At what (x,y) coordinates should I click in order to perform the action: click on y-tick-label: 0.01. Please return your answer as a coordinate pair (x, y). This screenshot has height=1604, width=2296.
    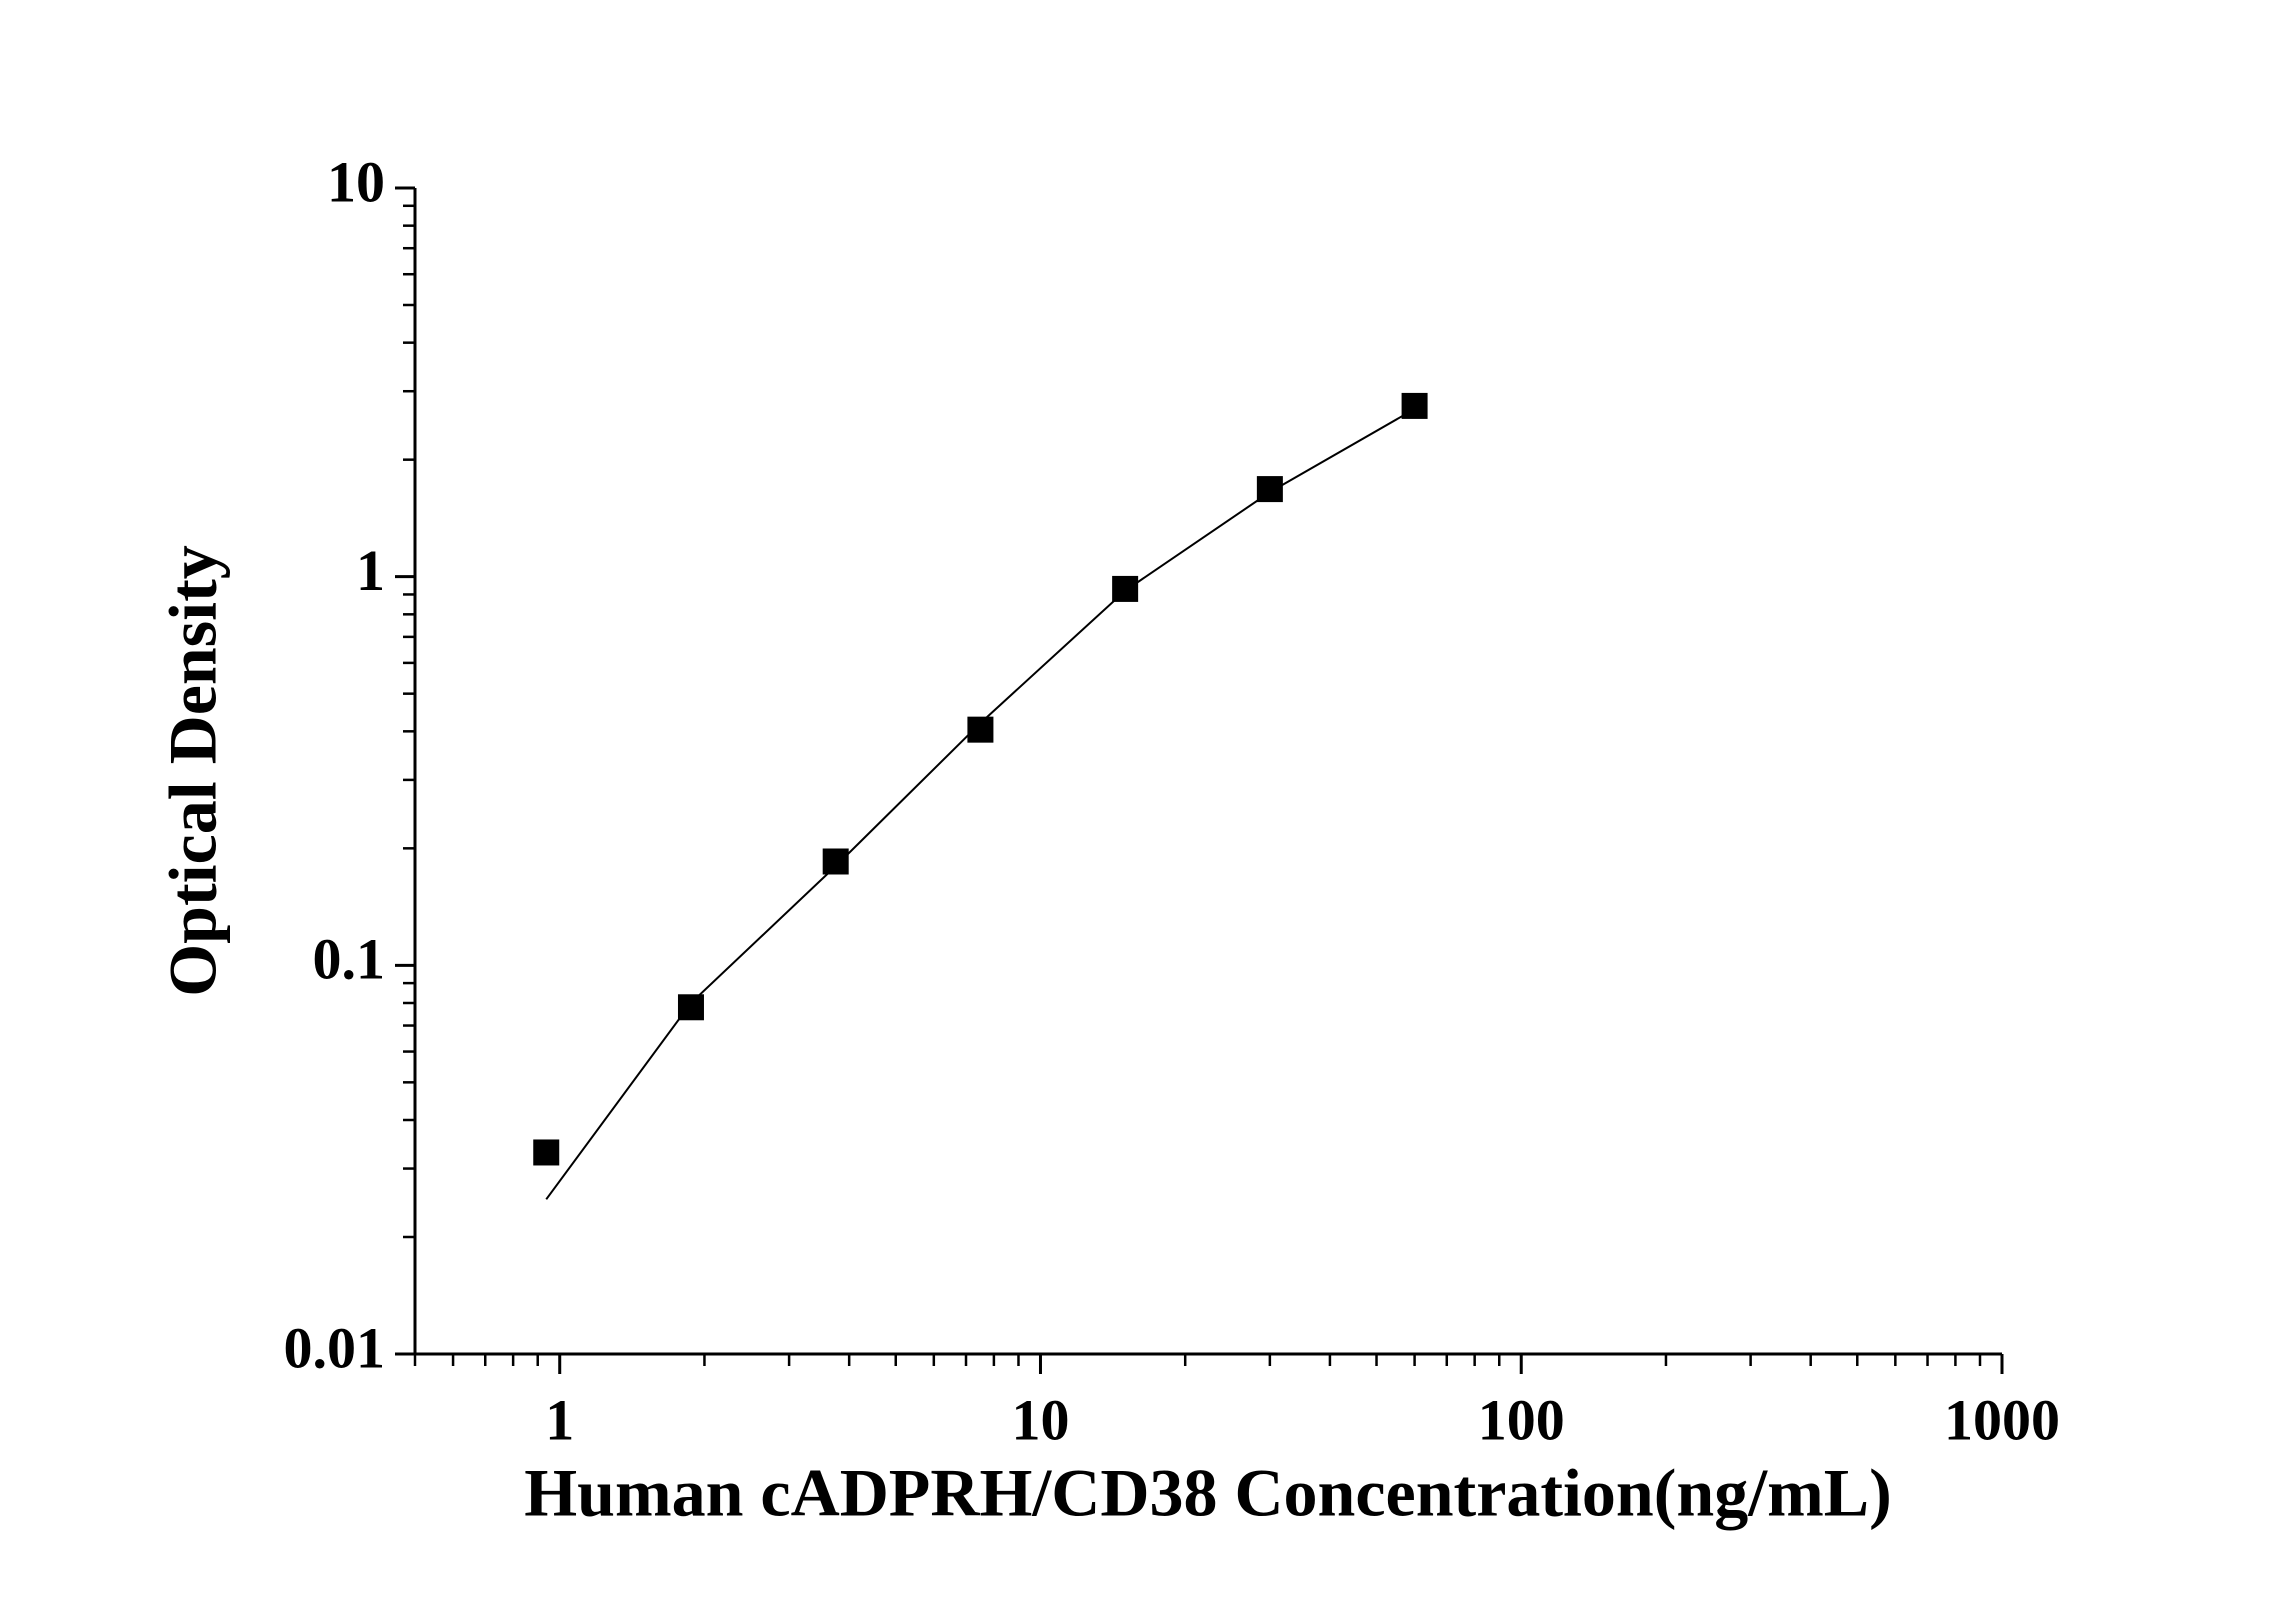
    Looking at the image, I should click on (335, 1347).